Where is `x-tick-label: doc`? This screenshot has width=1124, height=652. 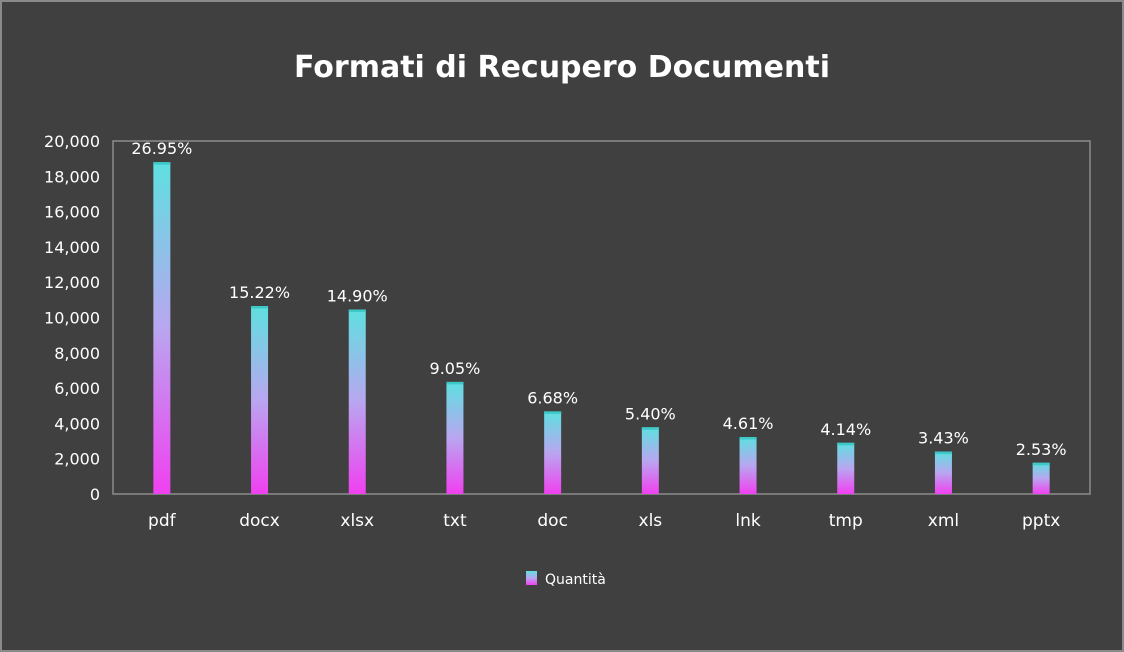 x-tick-label: doc is located at coordinates (552, 521).